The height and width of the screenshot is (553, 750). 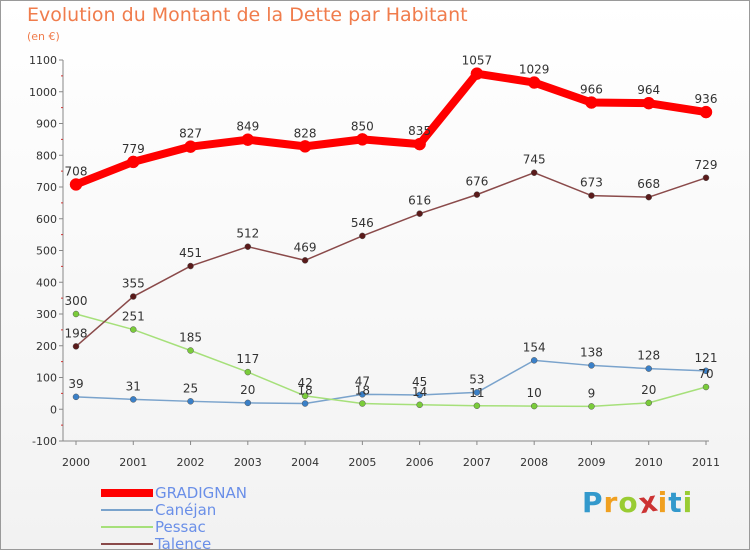 I want to click on x-tick-label: 2002, so click(x=191, y=462).